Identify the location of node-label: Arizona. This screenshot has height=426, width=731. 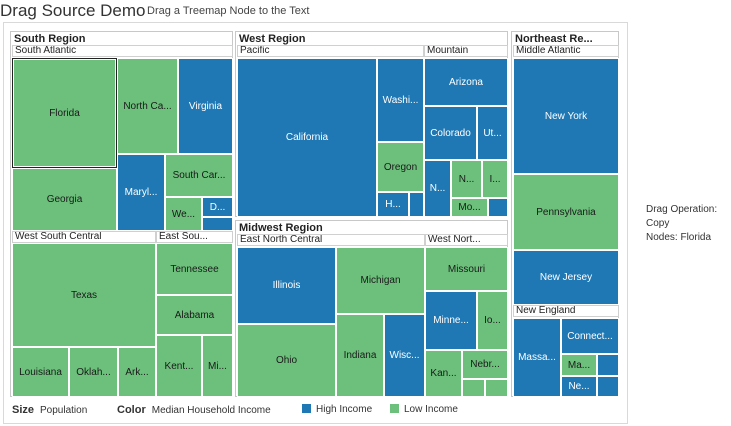
(466, 82).